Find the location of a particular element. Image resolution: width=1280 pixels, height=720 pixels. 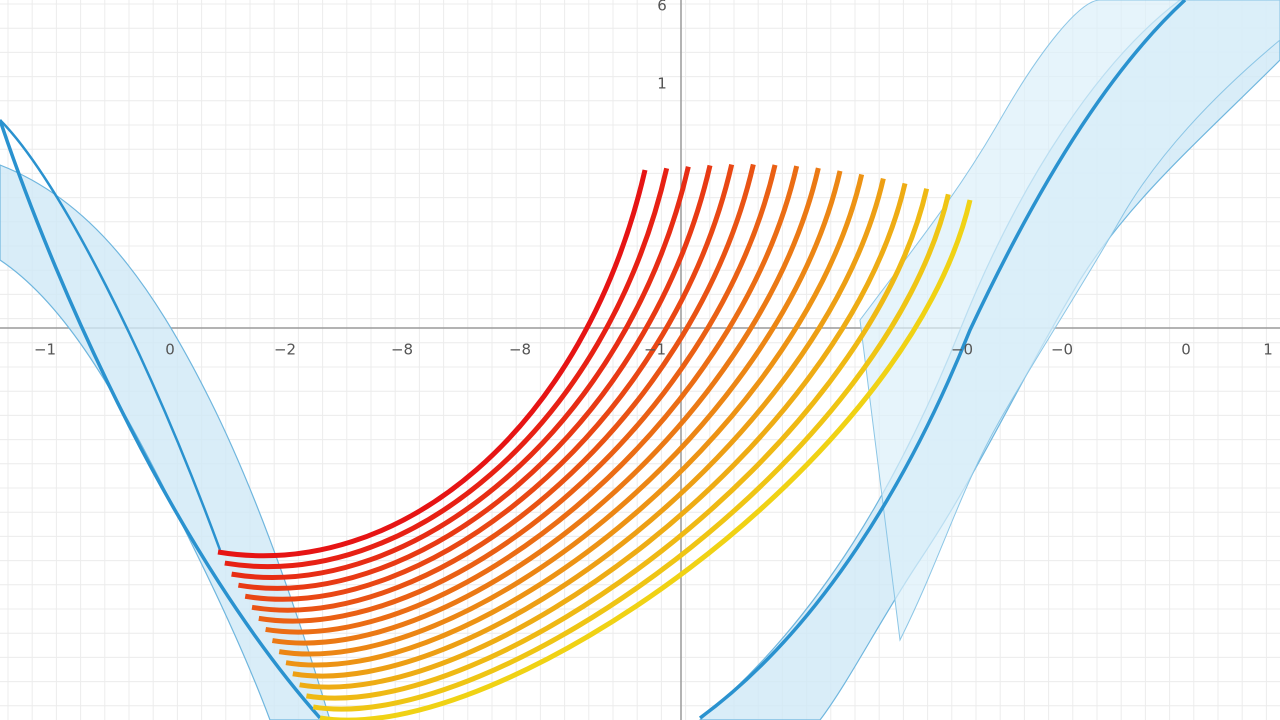

x-tick-label: −2 is located at coordinates (285, 350).